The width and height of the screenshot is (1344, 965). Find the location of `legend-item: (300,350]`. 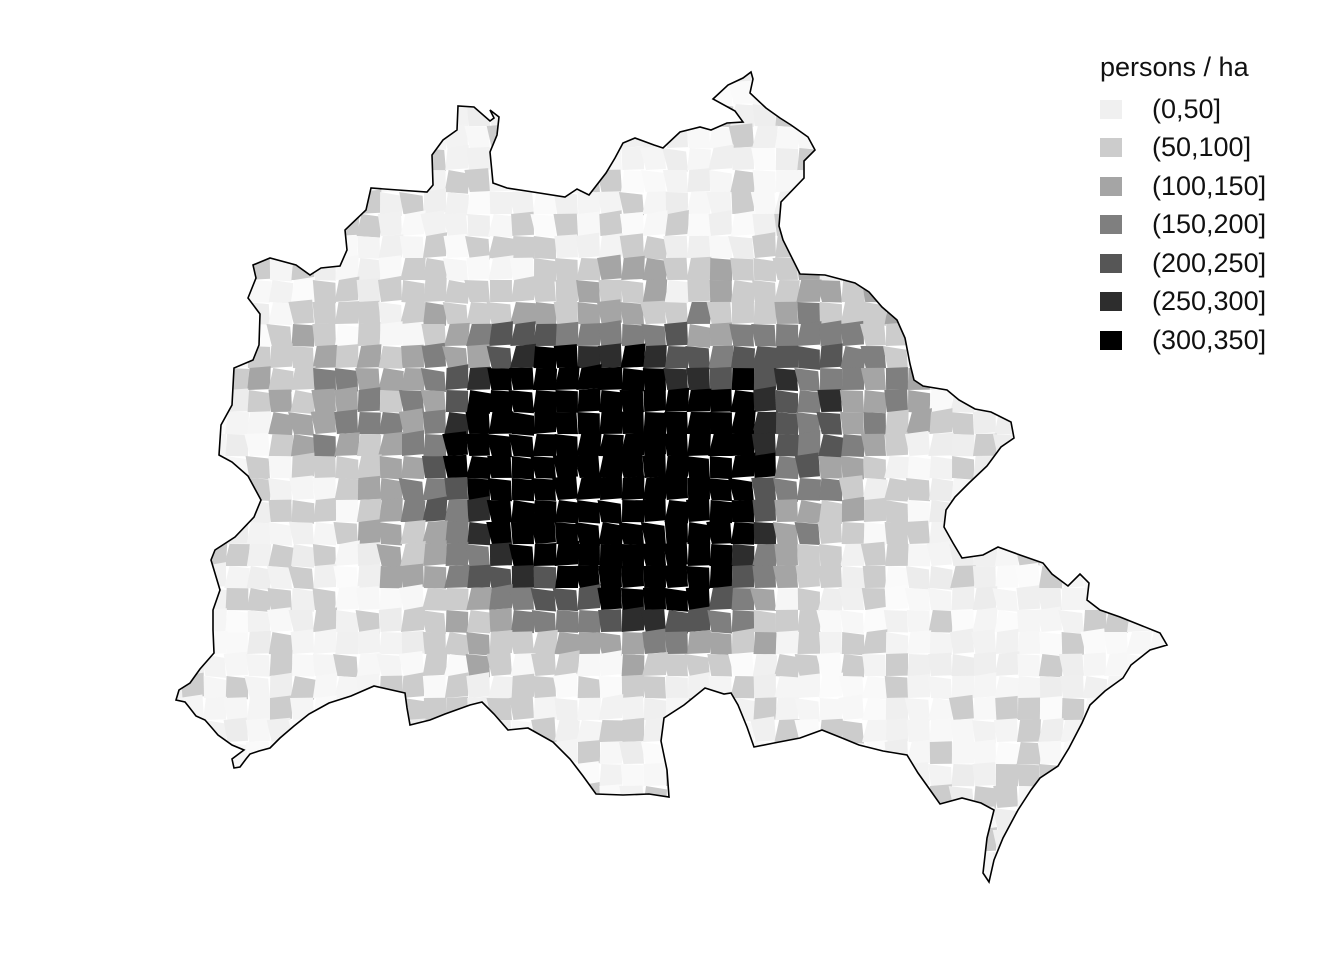

legend-item: (300,350] is located at coordinates (1215, 340).